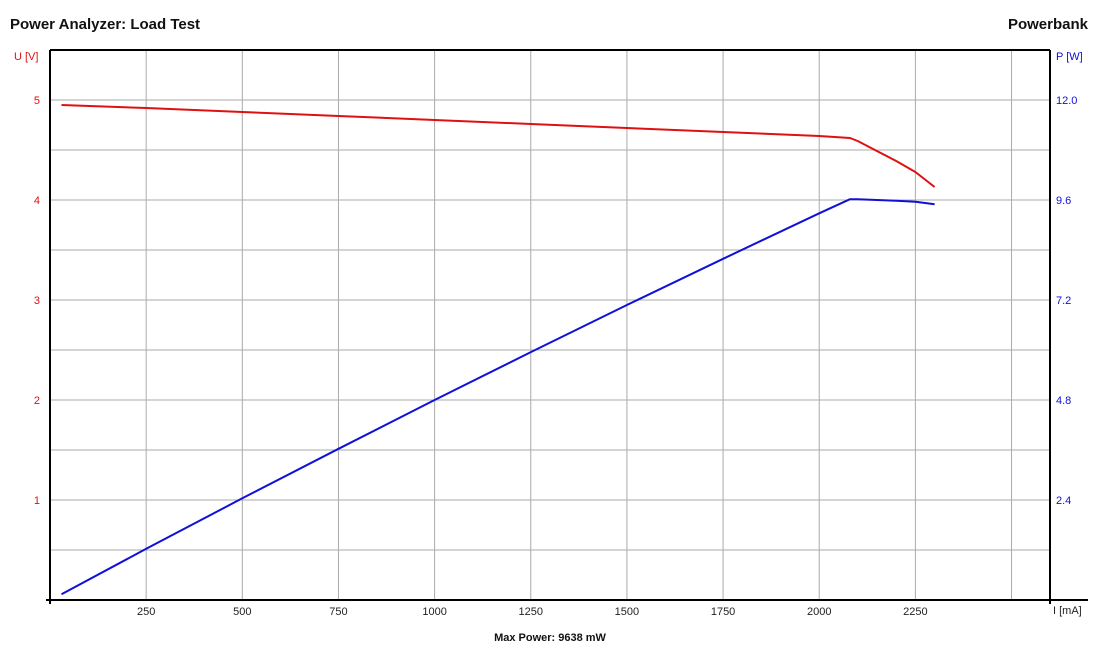 The height and width of the screenshot is (661, 1100). Describe the element at coordinates (915, 612) in the screenshot. I see `x-tick-label: 2250` at that location.